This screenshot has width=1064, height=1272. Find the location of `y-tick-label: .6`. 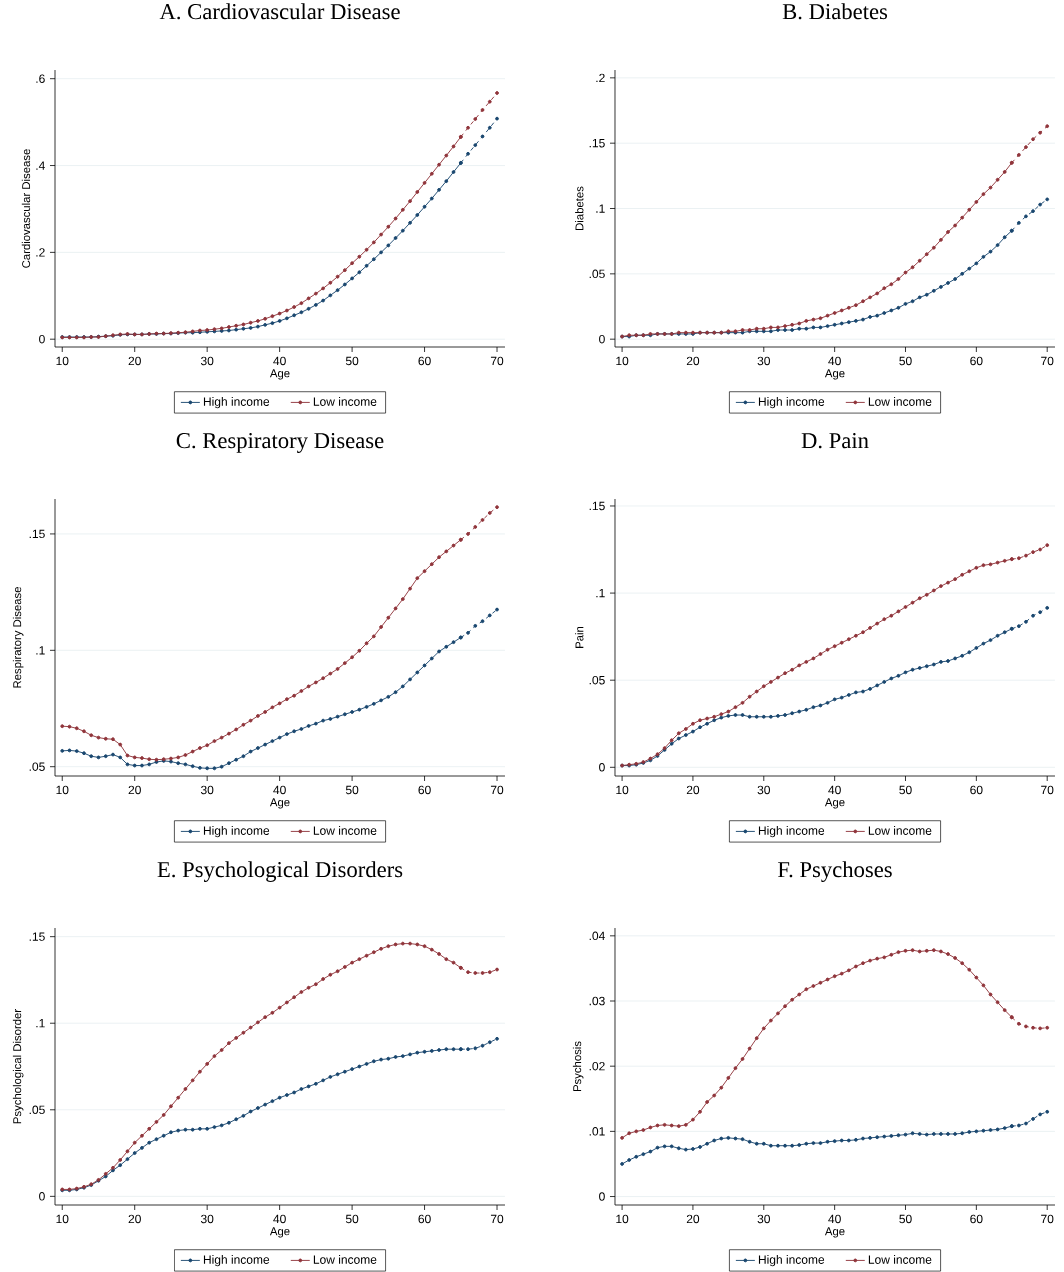

y-tick-label: .6 is located at coordinates (40, 78).